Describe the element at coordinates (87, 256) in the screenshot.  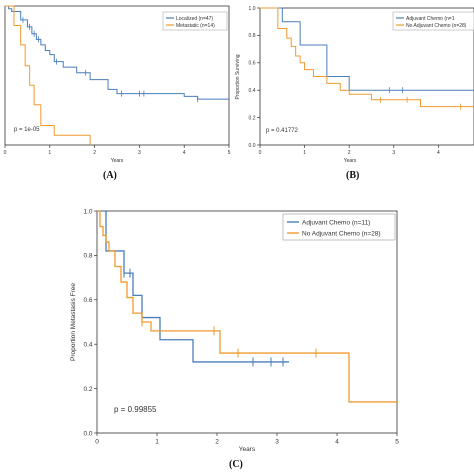
I see `panel-c-ytick-label-4: 0.8` at that location.